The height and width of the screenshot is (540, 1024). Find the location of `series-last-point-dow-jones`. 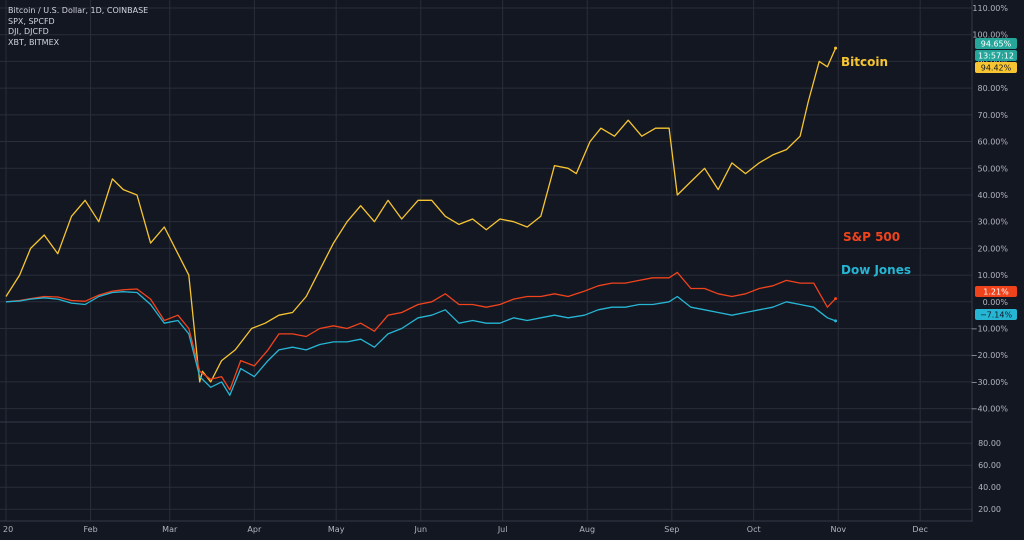

series-last-point-dow-jones is located at coordinates (836, 321).